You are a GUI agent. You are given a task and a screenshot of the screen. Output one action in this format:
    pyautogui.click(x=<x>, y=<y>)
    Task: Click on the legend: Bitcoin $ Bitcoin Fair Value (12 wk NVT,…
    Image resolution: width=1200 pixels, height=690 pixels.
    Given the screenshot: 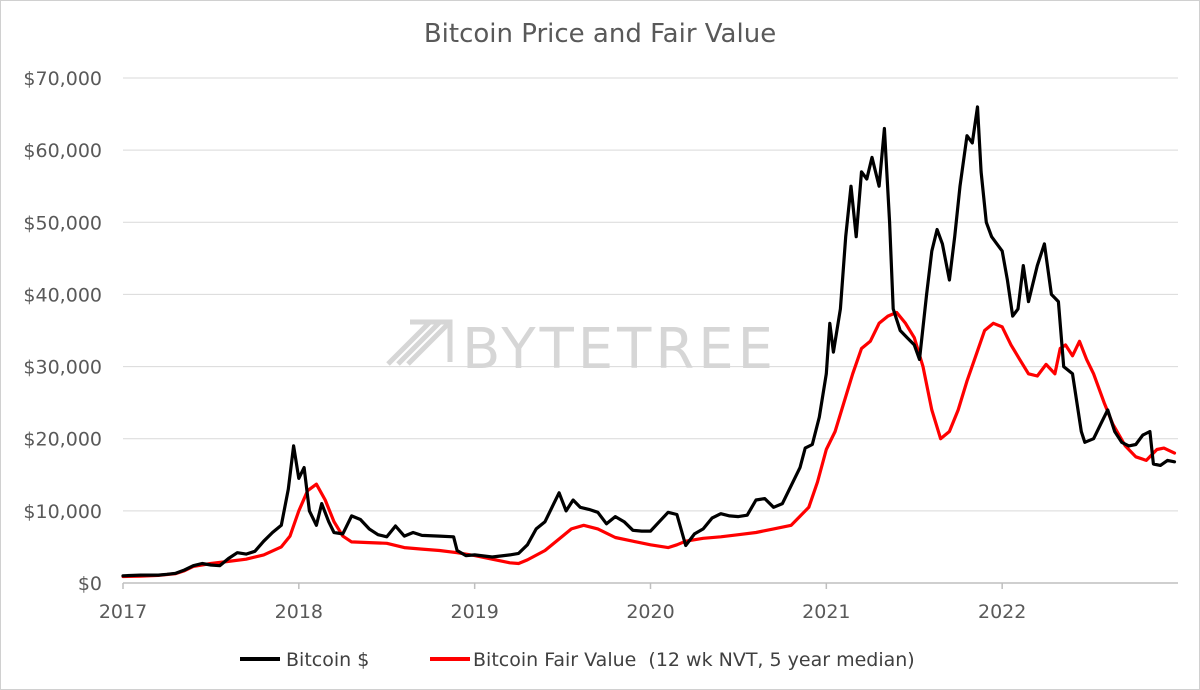 What is the action you would take?
    pyautogui.click(x=577, y=660)
    